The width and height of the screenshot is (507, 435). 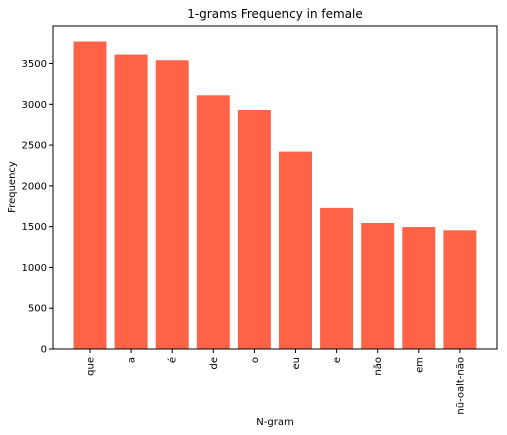 What do you see at coordinates (173, 360) in the screenshot?
I see `x-tick-label: é` at bounding box center [173, 360].